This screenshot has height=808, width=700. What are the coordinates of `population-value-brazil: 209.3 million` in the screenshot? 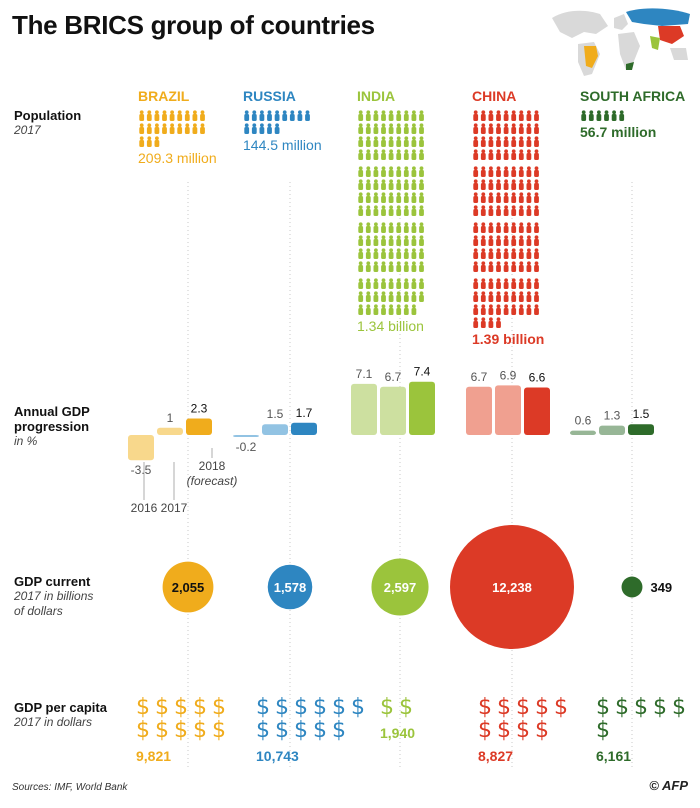 It's located at (177, 158).